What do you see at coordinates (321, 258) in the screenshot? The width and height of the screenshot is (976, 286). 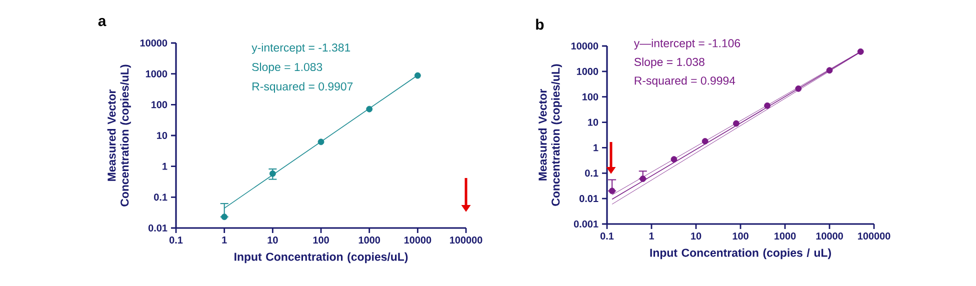 I see `x-axis-title: Input Concentration (copies/uL)` at bounding box center [321, 258].